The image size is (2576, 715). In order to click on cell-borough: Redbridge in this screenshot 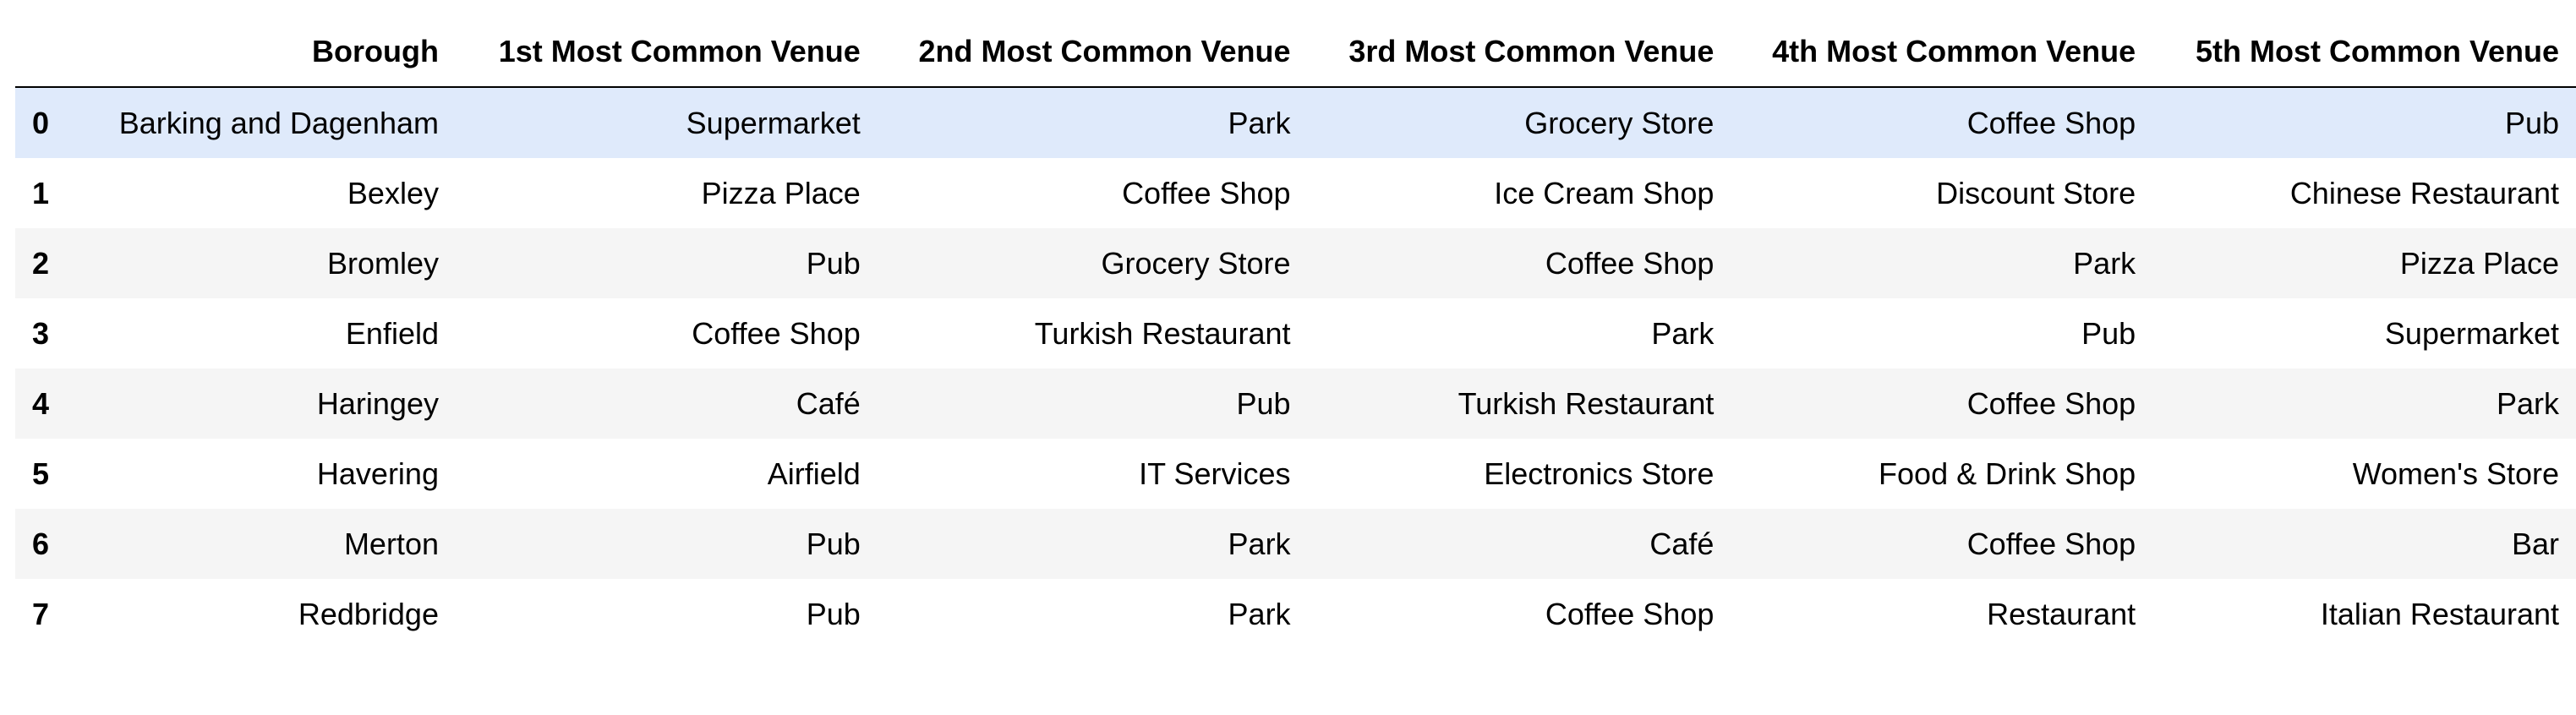, I will do `click(260, 614)`.